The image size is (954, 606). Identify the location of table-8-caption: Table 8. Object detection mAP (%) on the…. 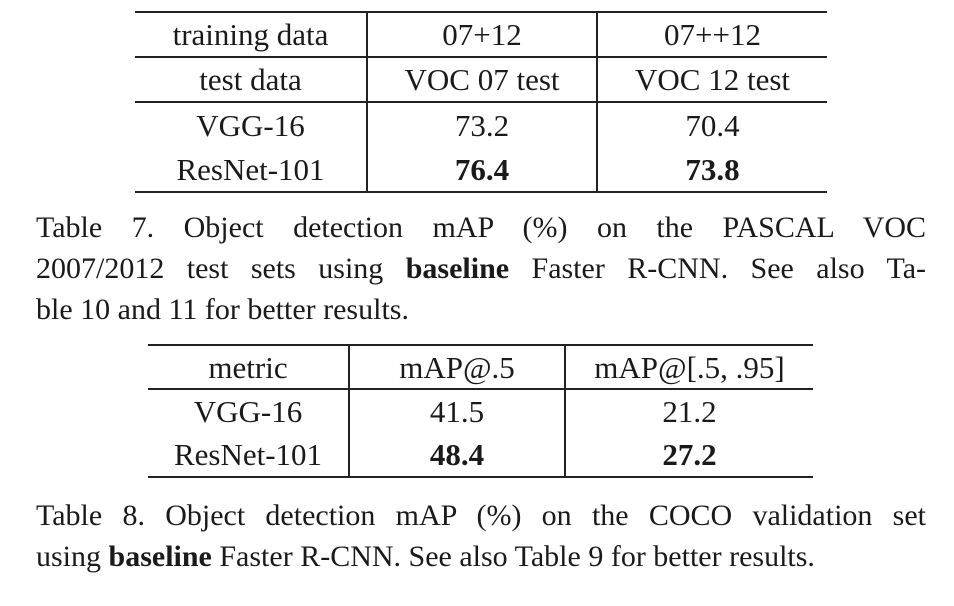
(481, 536).